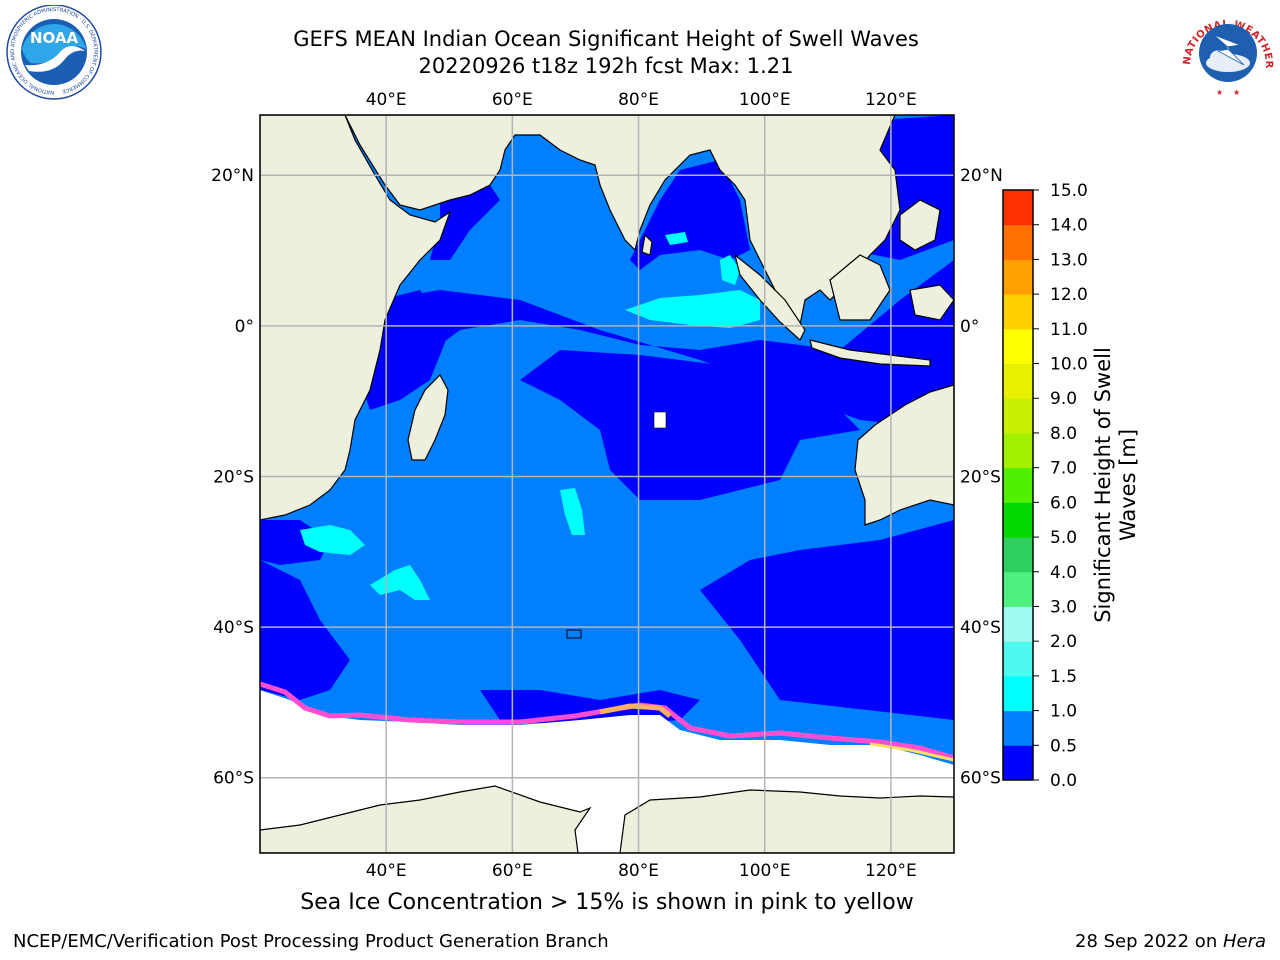  I want to click on map-subtitle: 20220926 t18z 192h fcst Max: 1.21, so click(606, 66).